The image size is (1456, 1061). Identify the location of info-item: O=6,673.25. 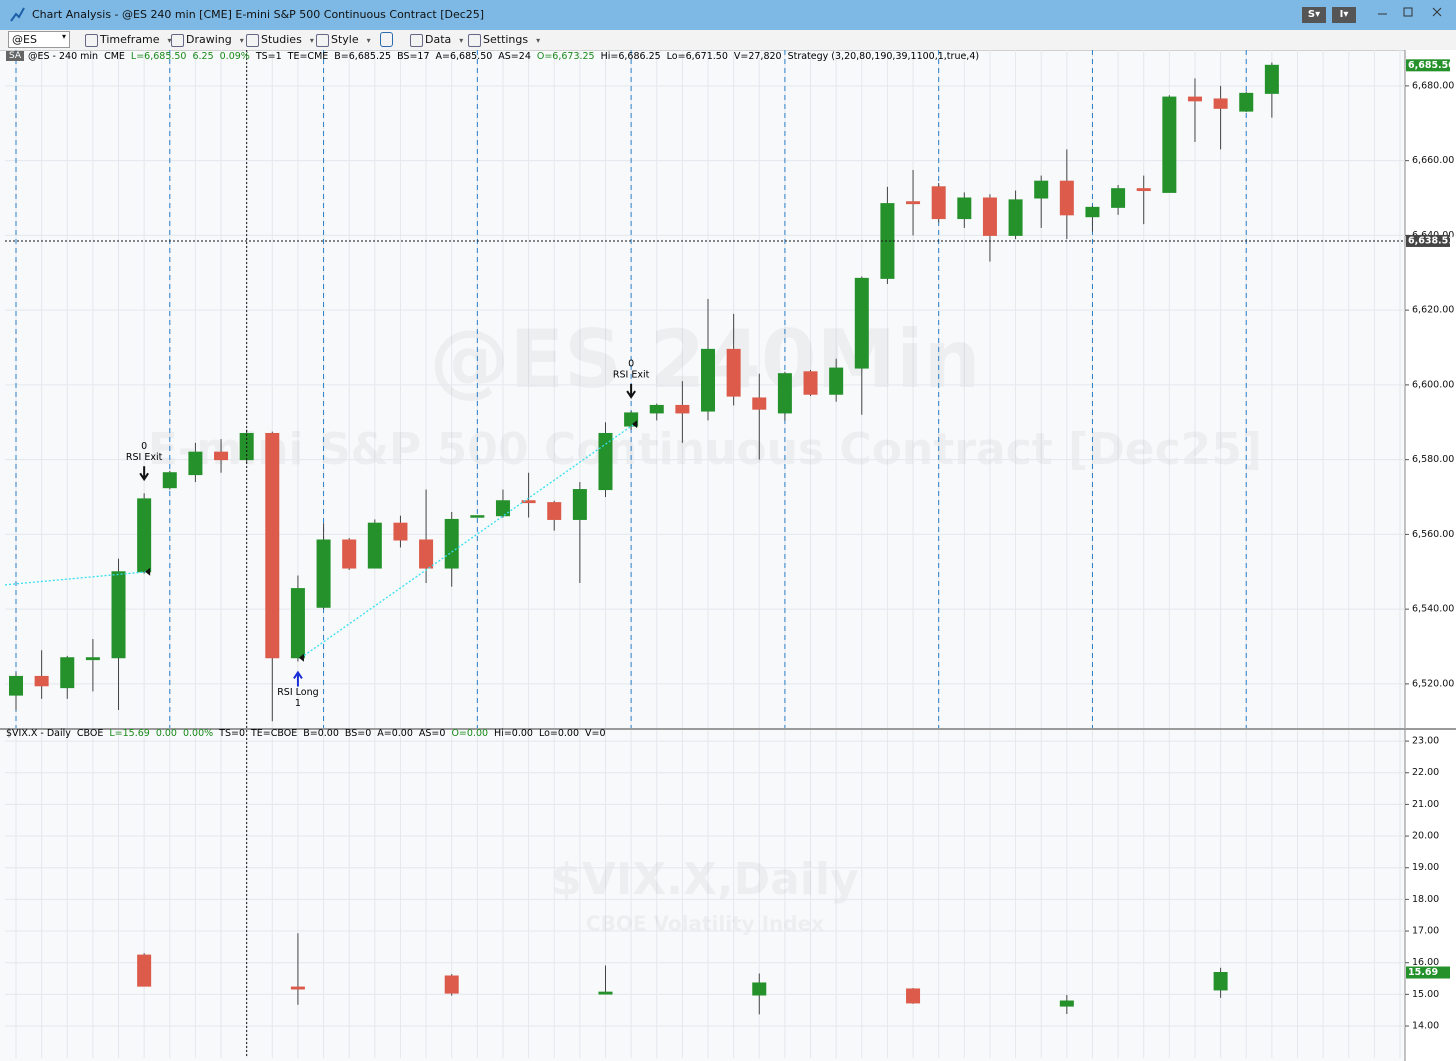
(565, 56).